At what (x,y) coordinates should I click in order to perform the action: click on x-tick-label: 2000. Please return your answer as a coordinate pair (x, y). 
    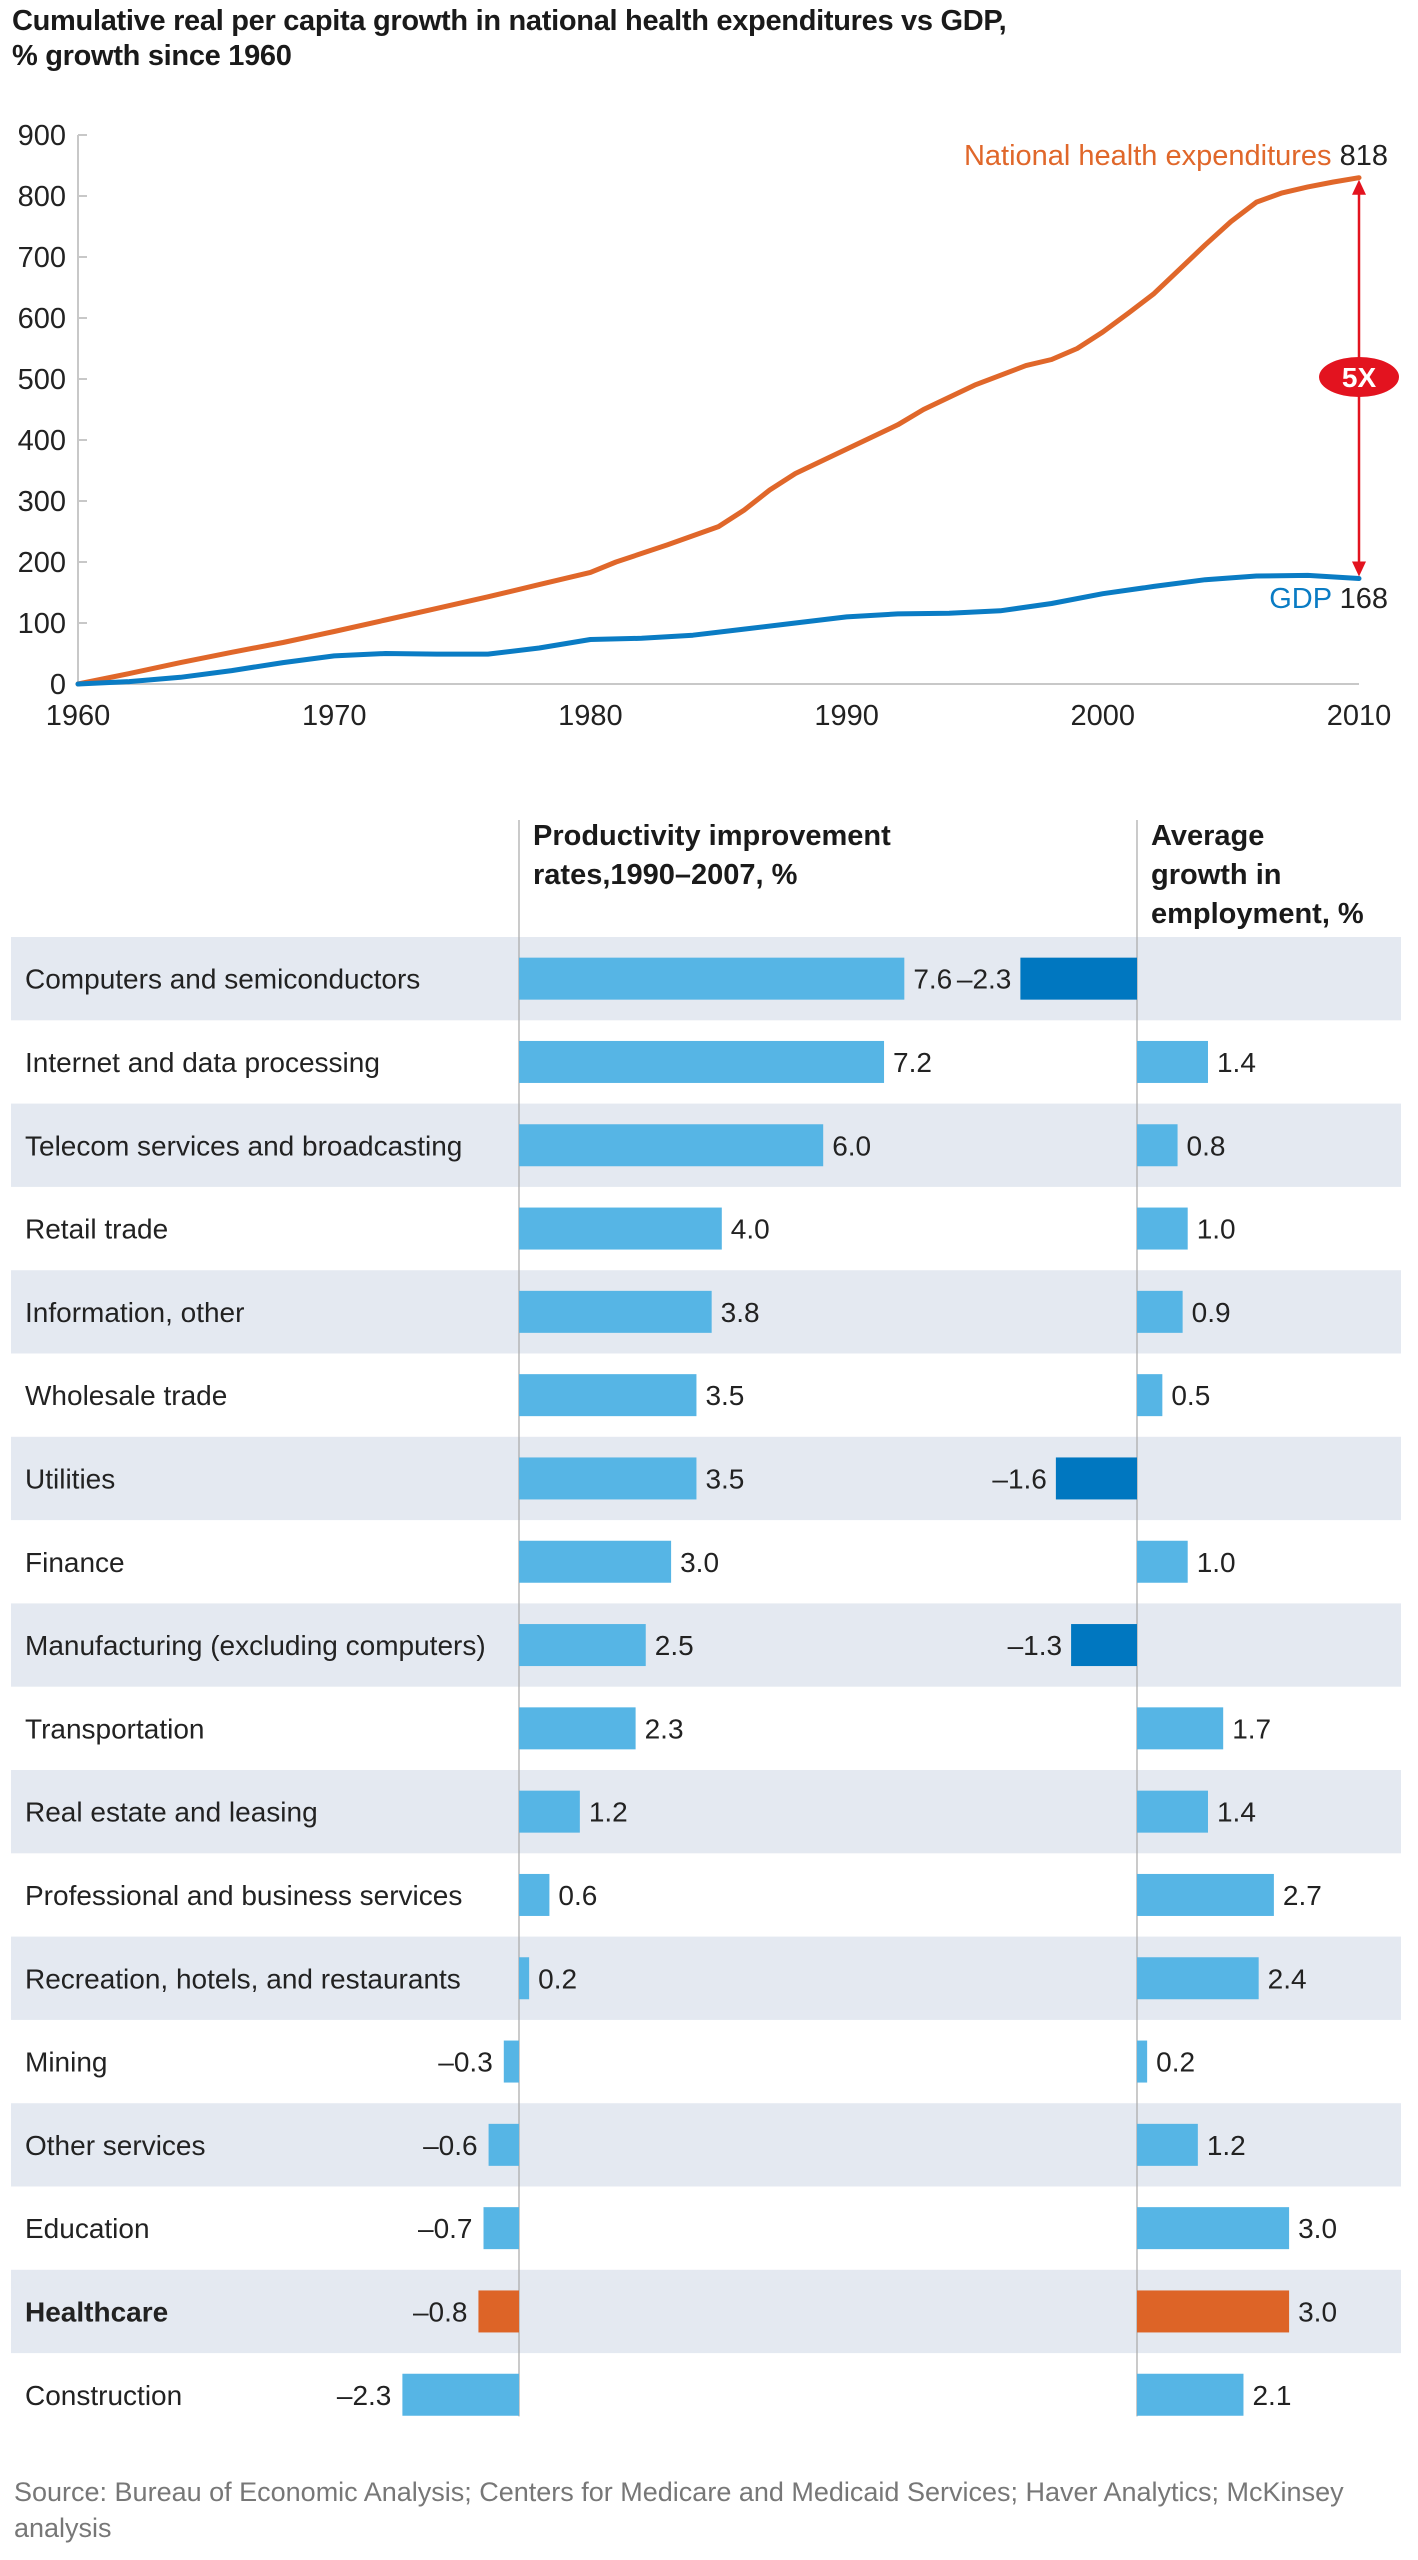
    Looking at the image, I should click on (1103, 716).